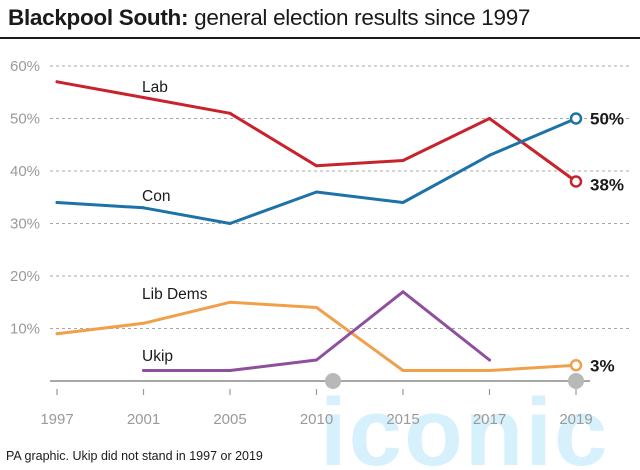 This screenshot has height=470, width=640. Describe the element at coordinates (607, 119) in the screenshot. I see `end-value-label-con: 50%` at that location.